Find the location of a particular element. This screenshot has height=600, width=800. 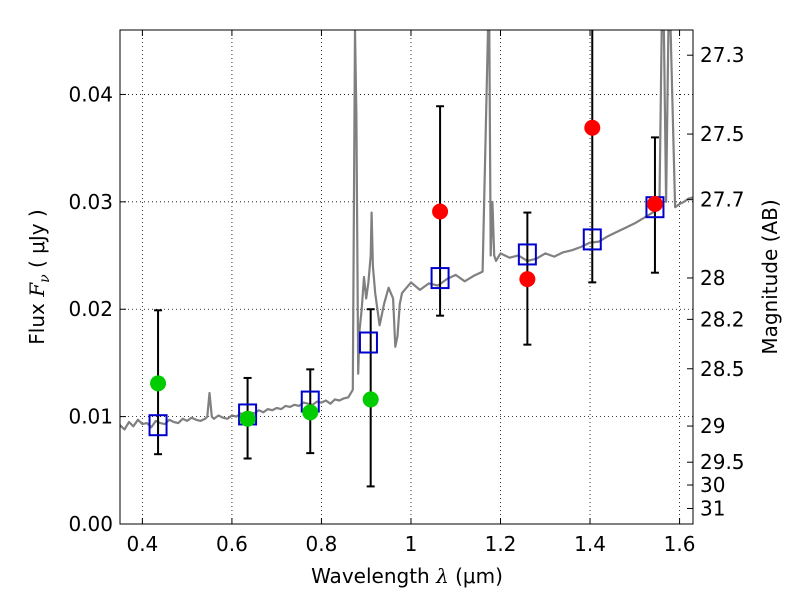

y-tick-label: 0.03 is located at coordinates (90, 202).